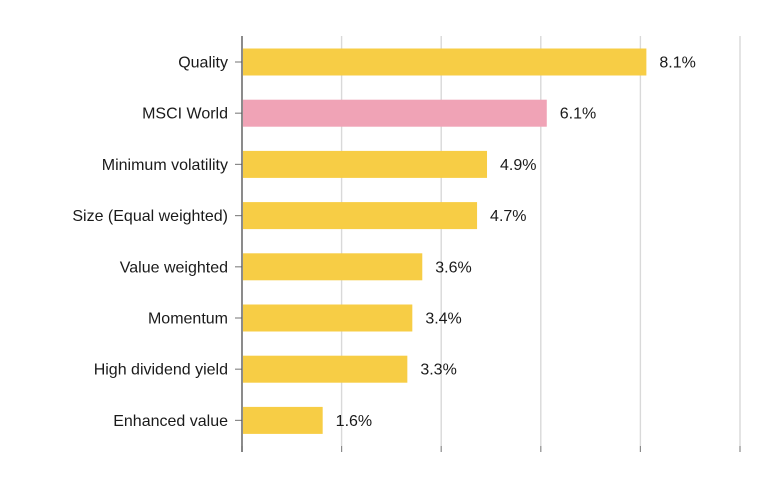 The height and width of the screenshot is (503, 774). I want to click on category-label-minimum-volatility: Minimum volatility, so click(165, 165).